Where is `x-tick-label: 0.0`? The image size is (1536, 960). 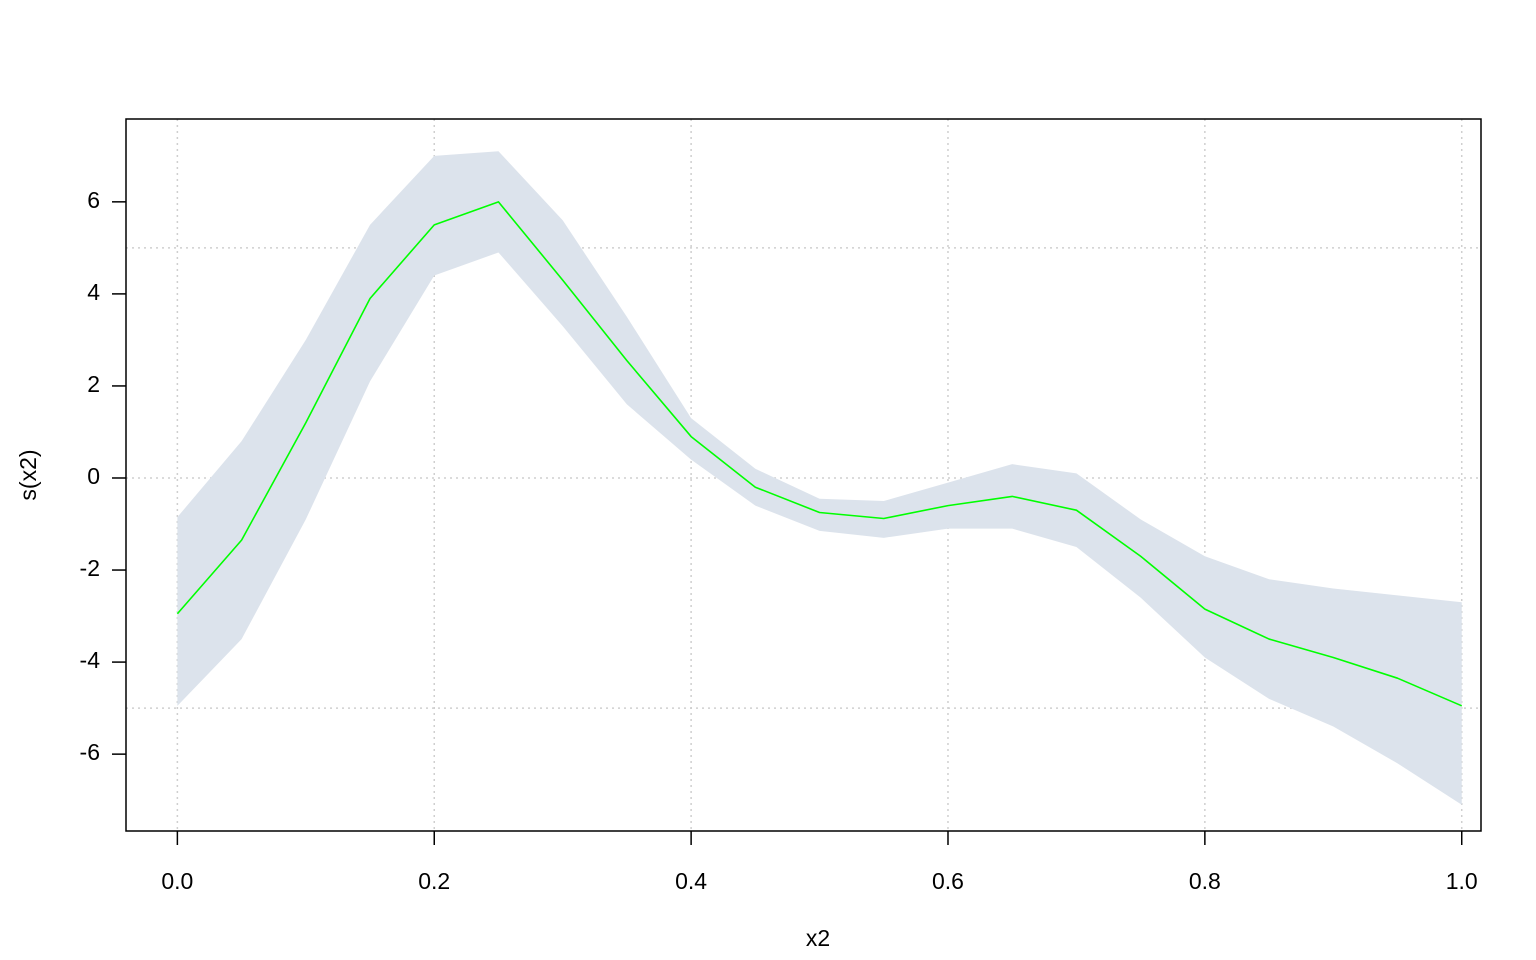
x-tick-label: 0.0 is located at coordinates (177, 881).